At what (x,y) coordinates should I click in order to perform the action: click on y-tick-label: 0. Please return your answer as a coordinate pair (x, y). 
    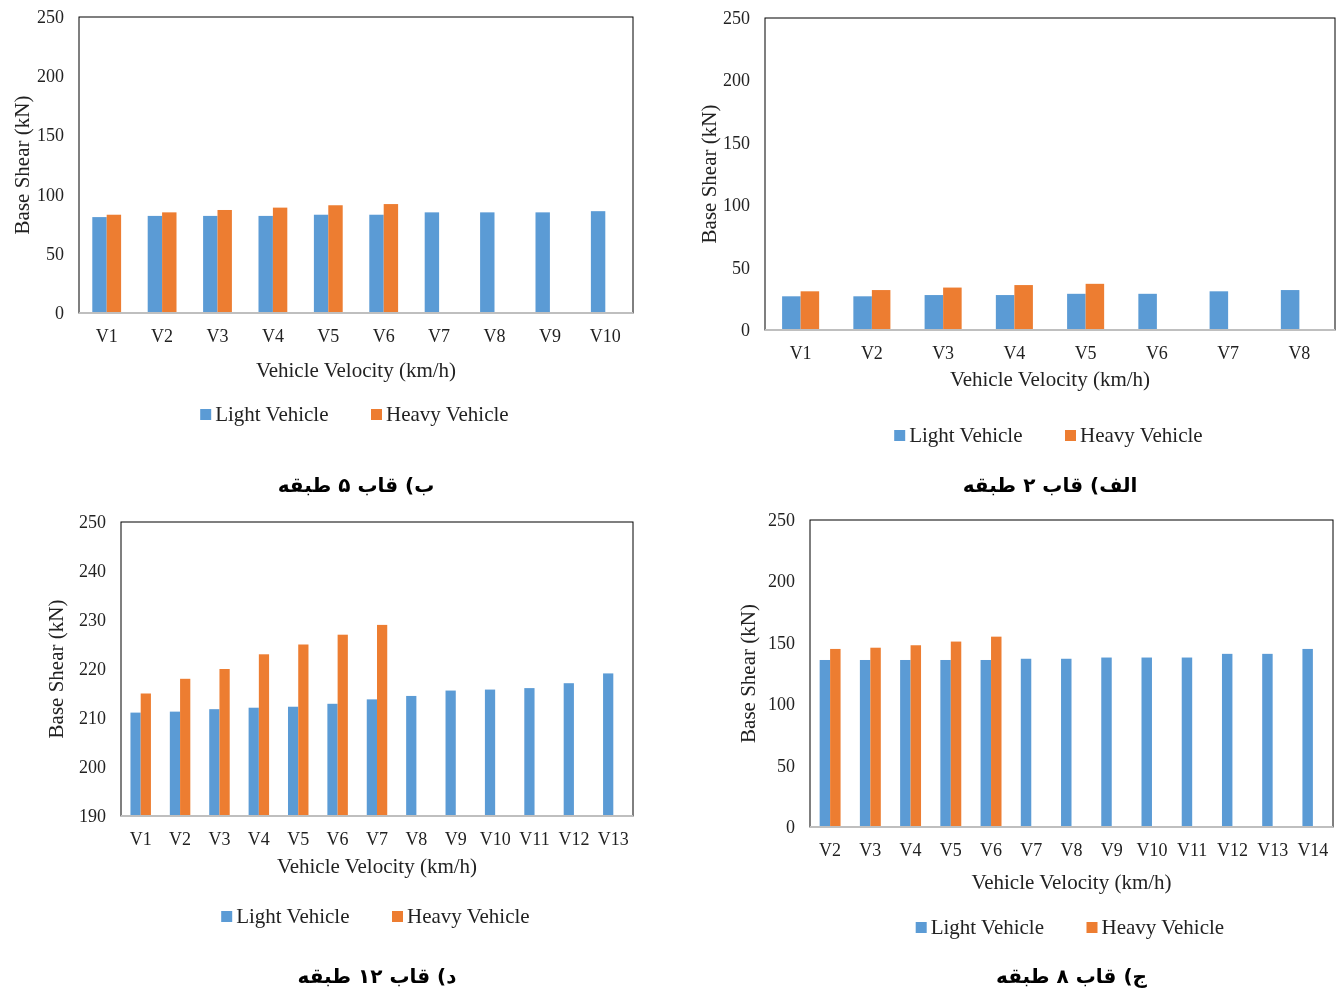
    Looking at the image, I should click on (790, 827).